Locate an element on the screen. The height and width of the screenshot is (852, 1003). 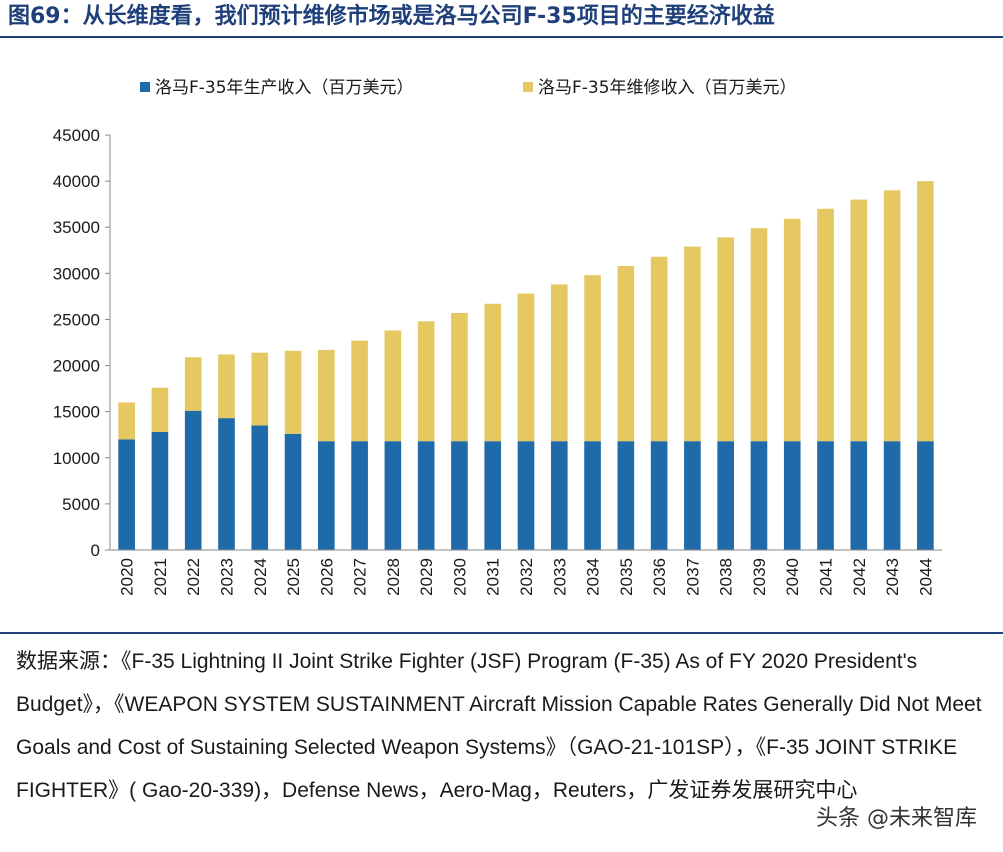
x-tick-label: 2026 is located at coordinates (326, 577).